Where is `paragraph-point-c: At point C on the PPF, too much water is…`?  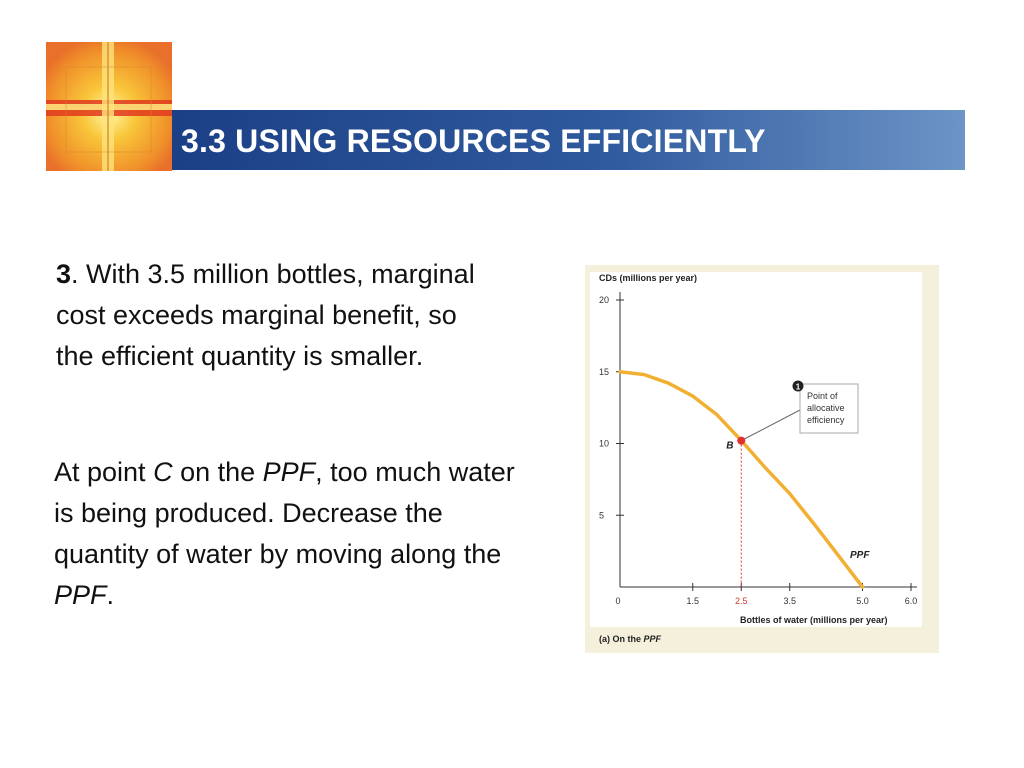
paragraph-point-c: At point C on the PPF, too much water is… is located at coordinates (294, 534).